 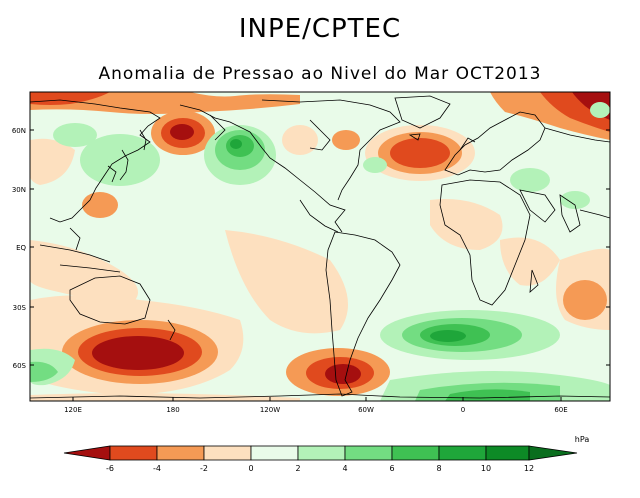 I want to click on colorbar-tick-n6: -6, so click(x=110, y=468).